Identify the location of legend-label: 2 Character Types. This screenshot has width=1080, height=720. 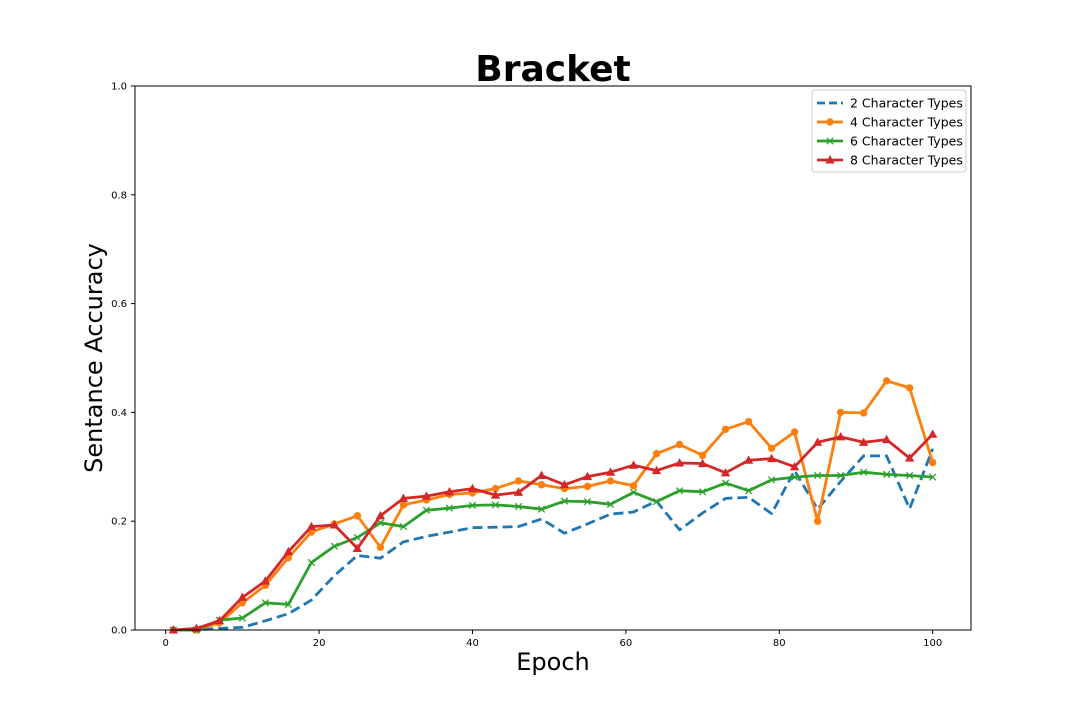
(906, 103).